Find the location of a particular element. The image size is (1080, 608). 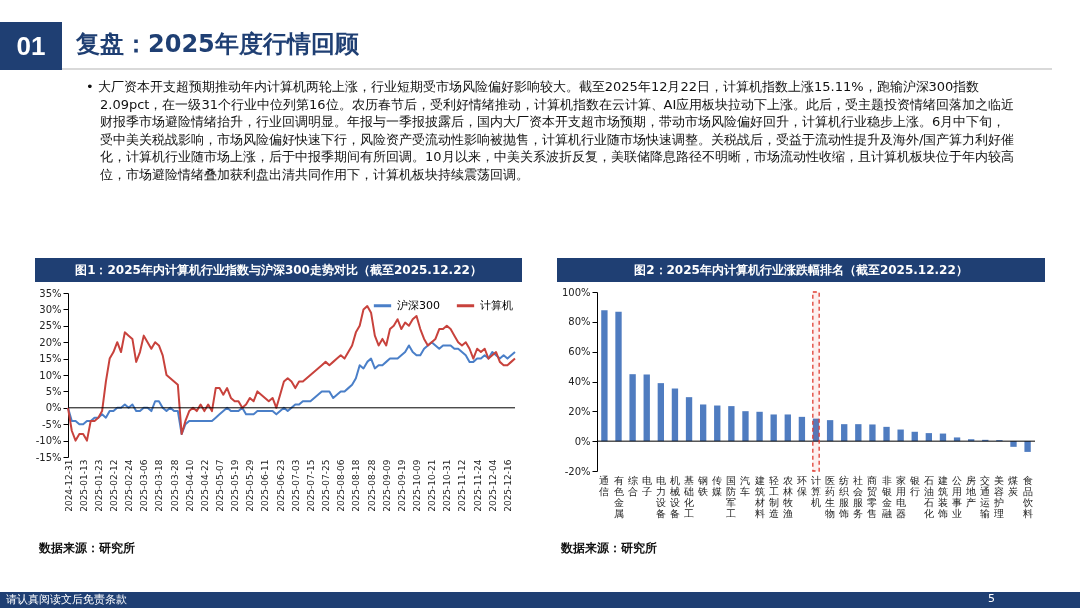

text: 5 is located at coordinates (991, 598).